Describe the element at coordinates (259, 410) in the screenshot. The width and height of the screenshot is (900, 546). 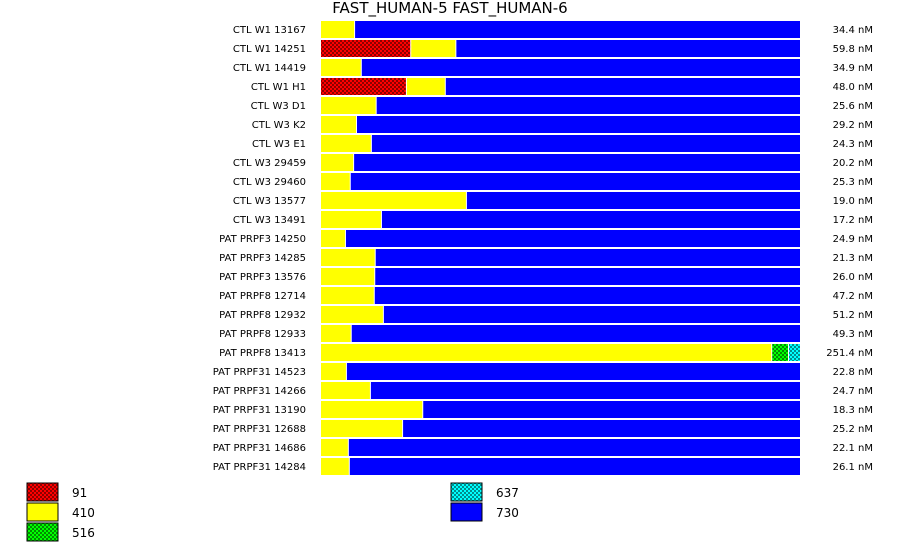
I see `row-label: PAT PRPF31 13190` at that location.